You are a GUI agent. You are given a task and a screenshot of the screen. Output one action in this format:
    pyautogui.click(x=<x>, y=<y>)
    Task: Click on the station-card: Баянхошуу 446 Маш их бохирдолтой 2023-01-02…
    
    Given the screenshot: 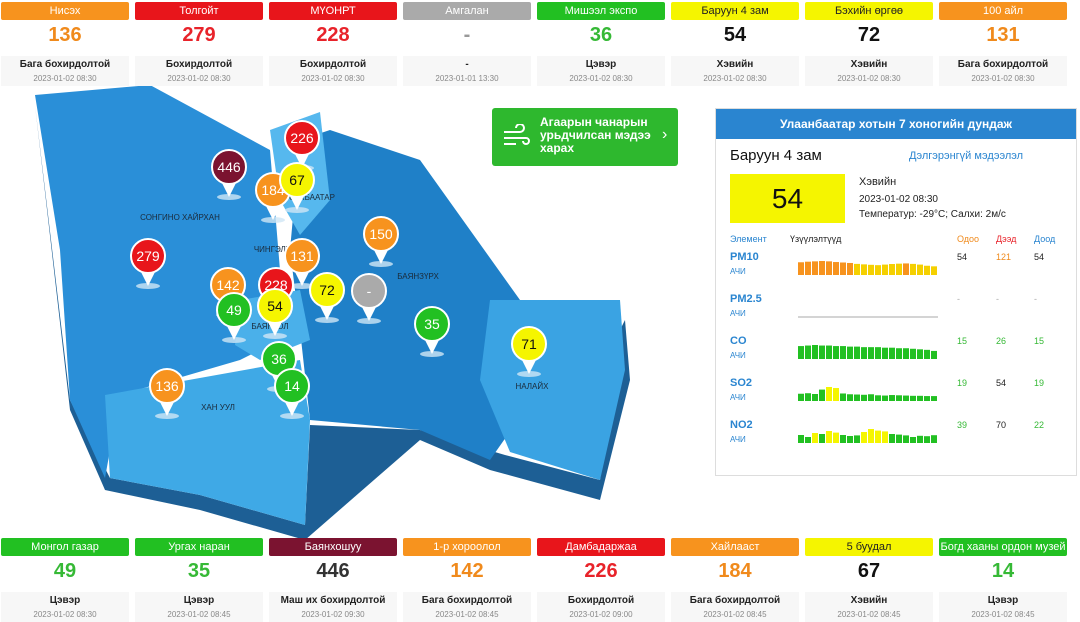 What is the action you would take?
    pyautogui.click(x=333, y=580)
    